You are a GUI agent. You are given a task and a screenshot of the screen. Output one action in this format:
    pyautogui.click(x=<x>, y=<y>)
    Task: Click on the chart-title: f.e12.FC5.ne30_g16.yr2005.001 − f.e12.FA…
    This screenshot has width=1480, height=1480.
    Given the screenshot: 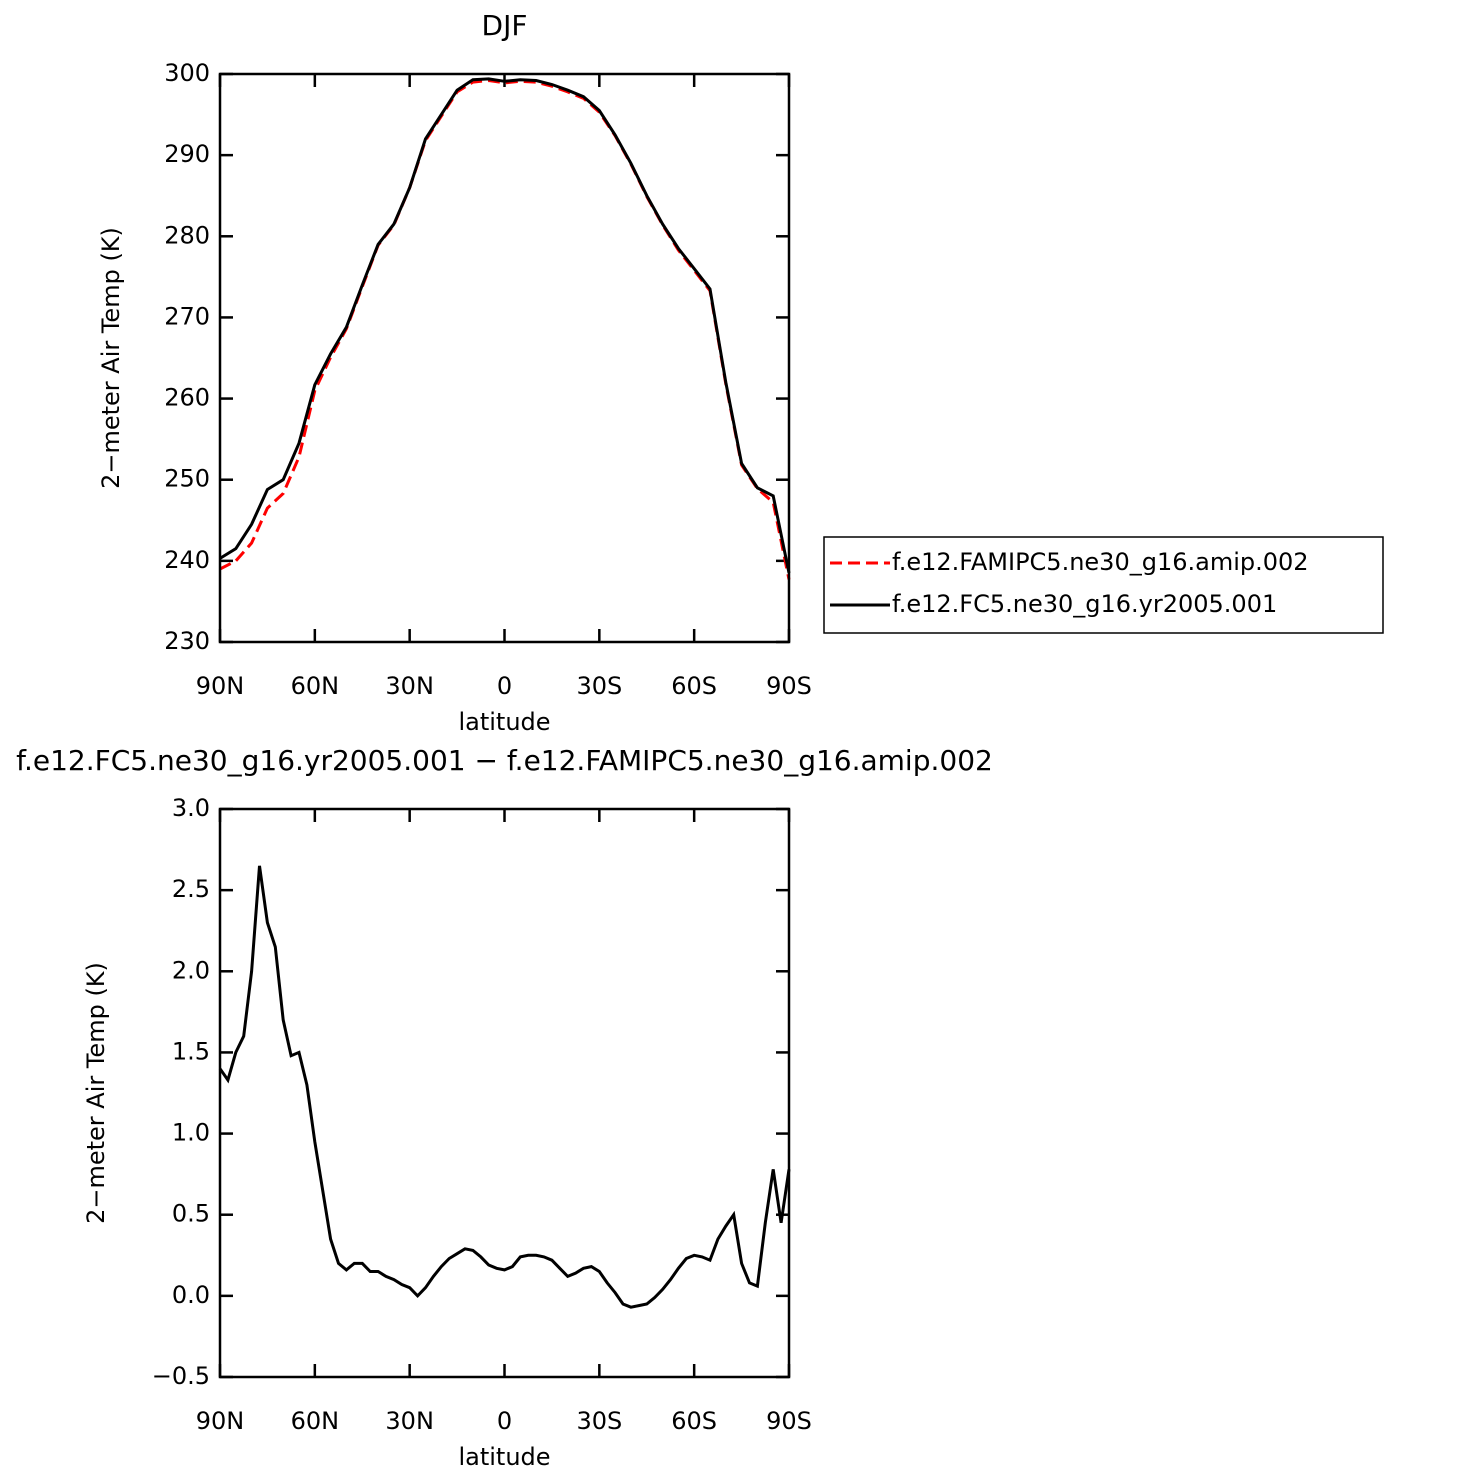 What is the action you would take?
    pyautogui.click(x=504, y=760)
    